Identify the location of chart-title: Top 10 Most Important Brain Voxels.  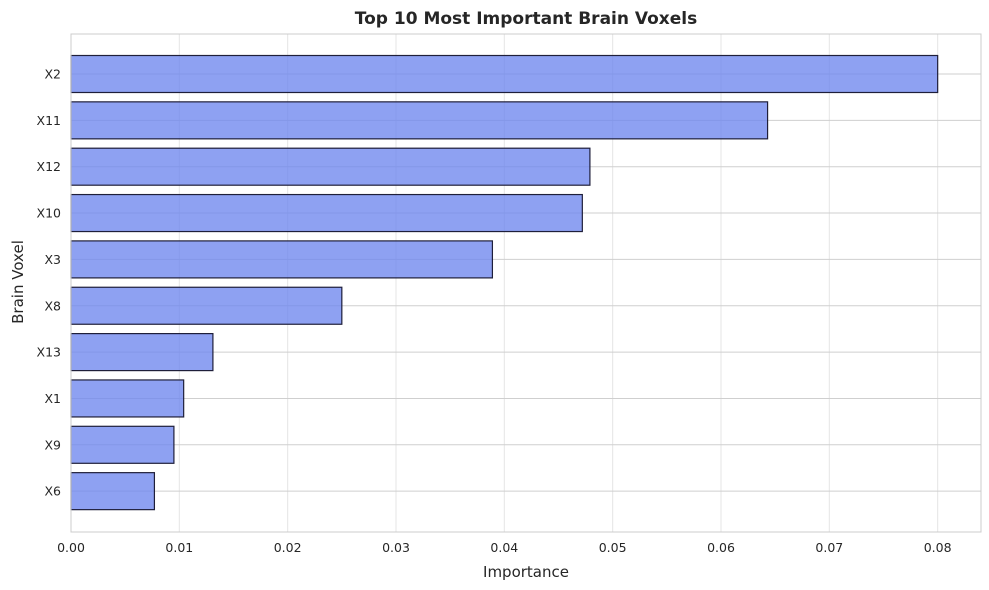
(526, 19).